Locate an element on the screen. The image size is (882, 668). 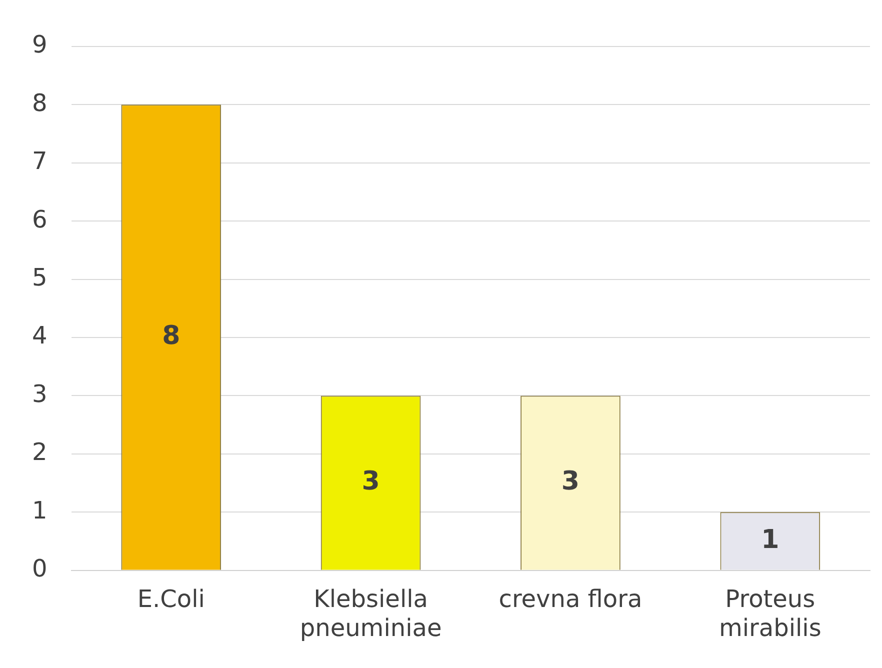
y-tick-label: 5 is located at coordinates (40, 278).